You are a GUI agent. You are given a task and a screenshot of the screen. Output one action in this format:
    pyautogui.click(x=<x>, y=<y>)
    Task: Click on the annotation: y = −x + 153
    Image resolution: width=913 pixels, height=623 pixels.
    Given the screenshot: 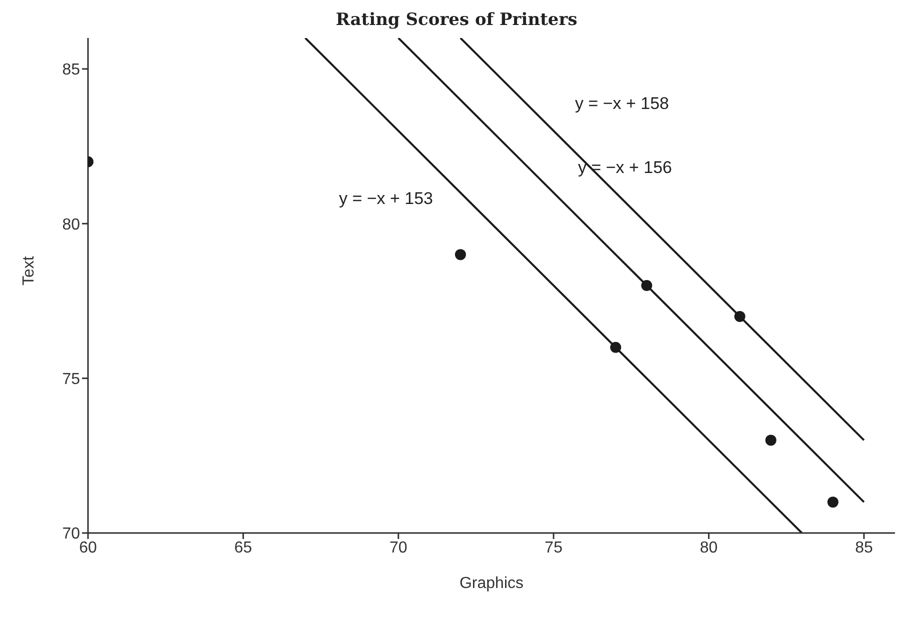 What is the action you would take?
    pyautogui.click(x=386, y=199)
    